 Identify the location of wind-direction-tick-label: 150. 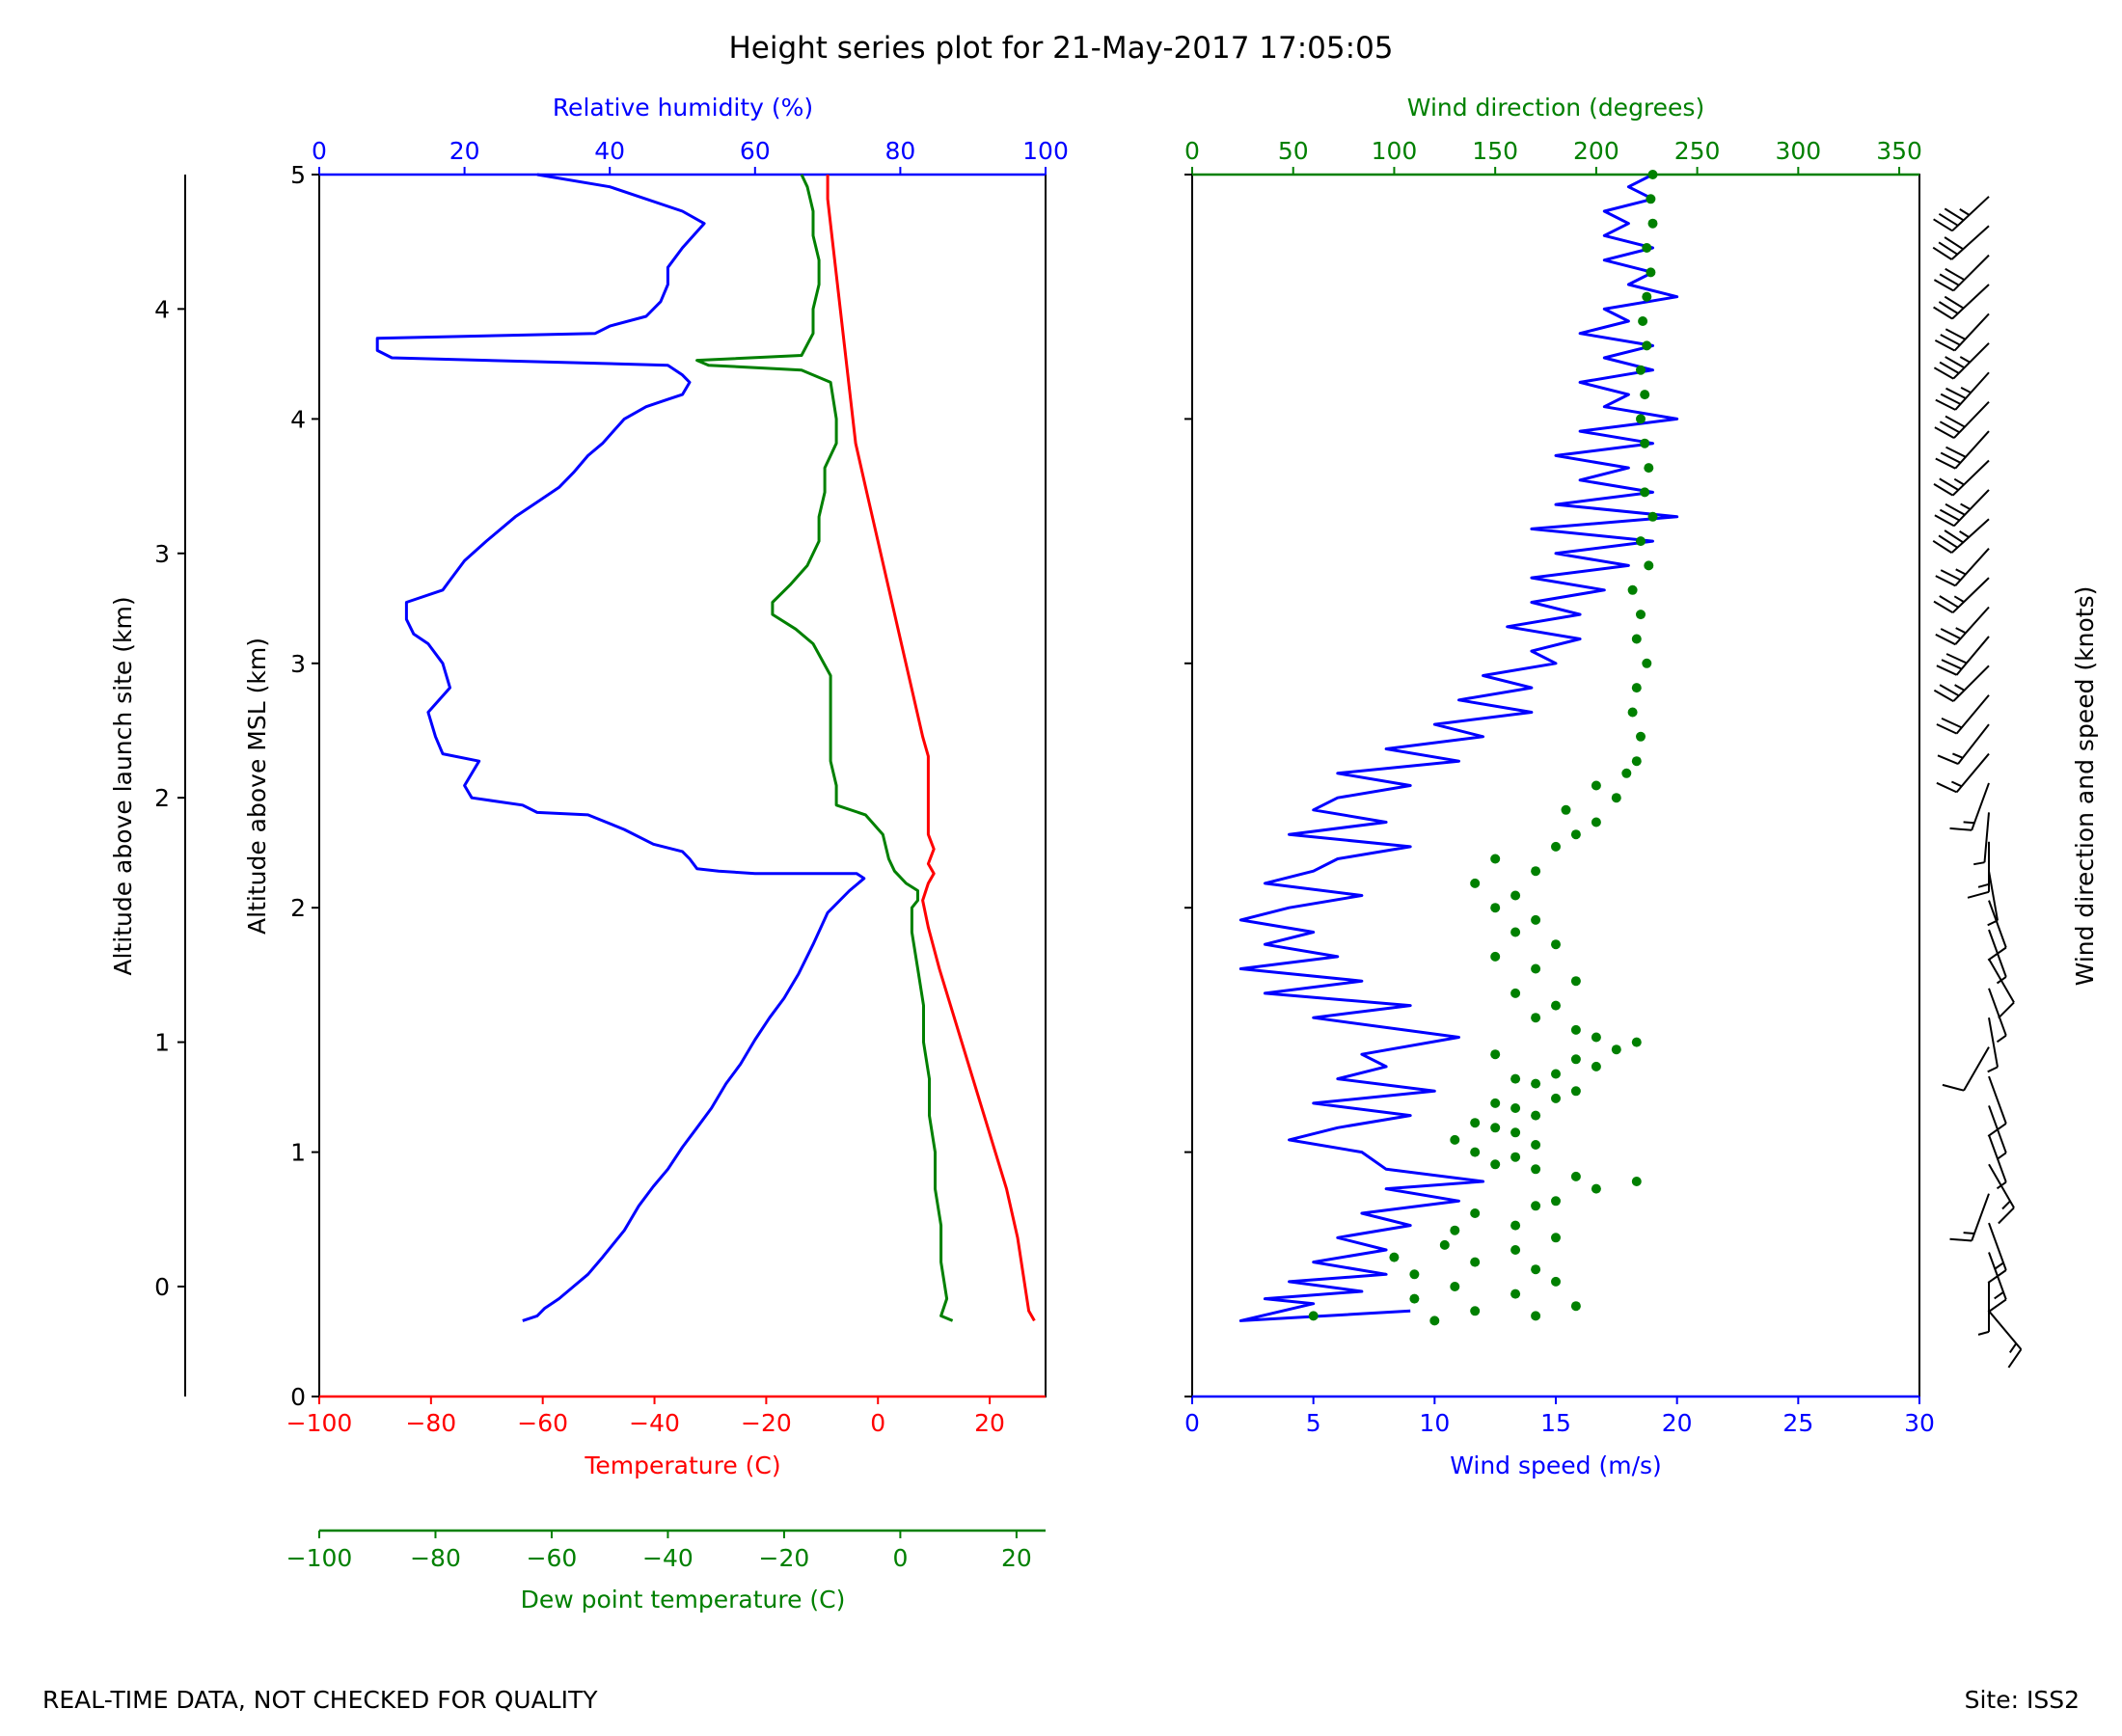
(1495, 151).